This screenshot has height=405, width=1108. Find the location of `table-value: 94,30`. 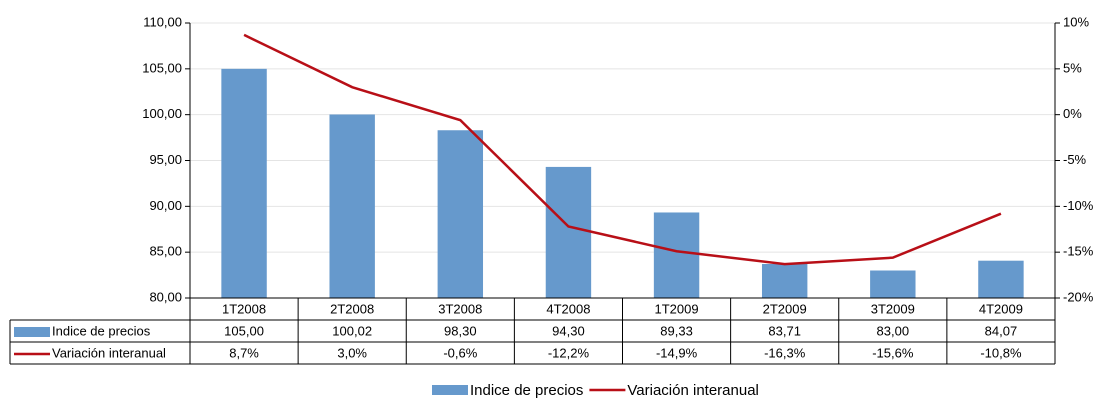

table-value: 94,30 is located at coordinates (568, 330).